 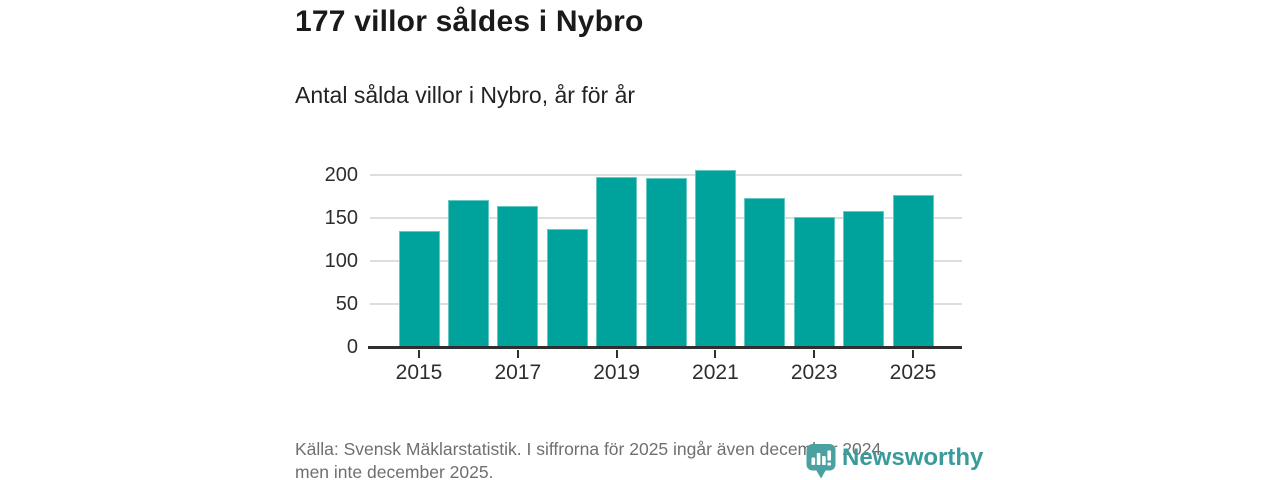 What do you see at coordinates (913, 372) in the screenshot?
I see `x-axis-label-2025: 2025` at bounding box center [913, 372].